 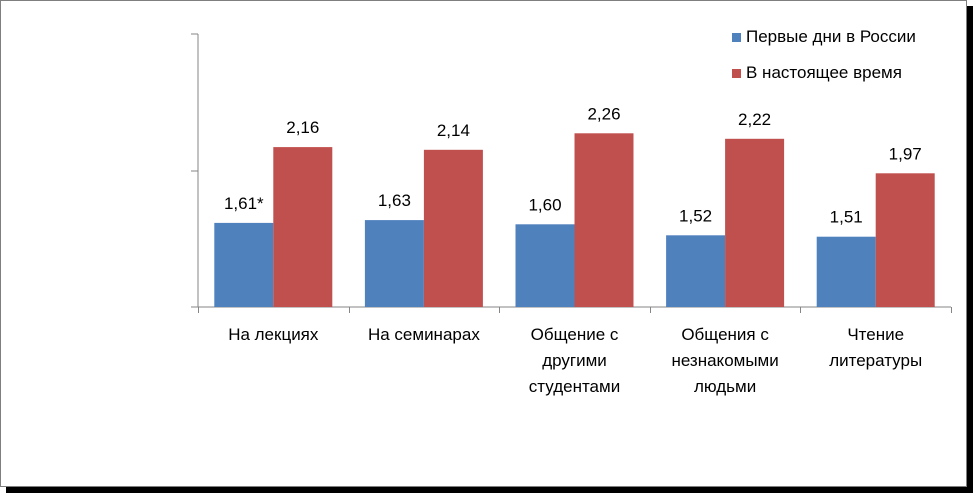 I want to click on category-label-4-line-1: Общения с, so click(x=725, y=334).